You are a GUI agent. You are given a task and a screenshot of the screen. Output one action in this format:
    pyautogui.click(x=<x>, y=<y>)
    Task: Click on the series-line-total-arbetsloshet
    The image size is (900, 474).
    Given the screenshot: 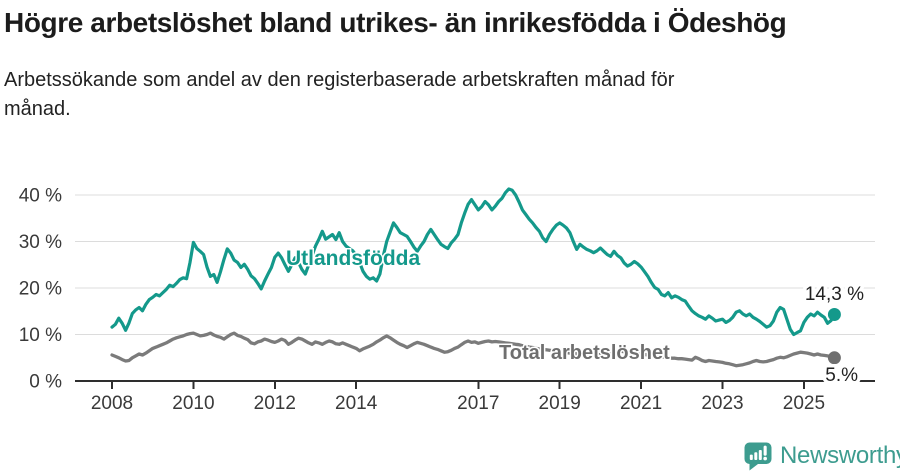 What is the action you would take?
    pyautogui.click(x=473, y=349)
    